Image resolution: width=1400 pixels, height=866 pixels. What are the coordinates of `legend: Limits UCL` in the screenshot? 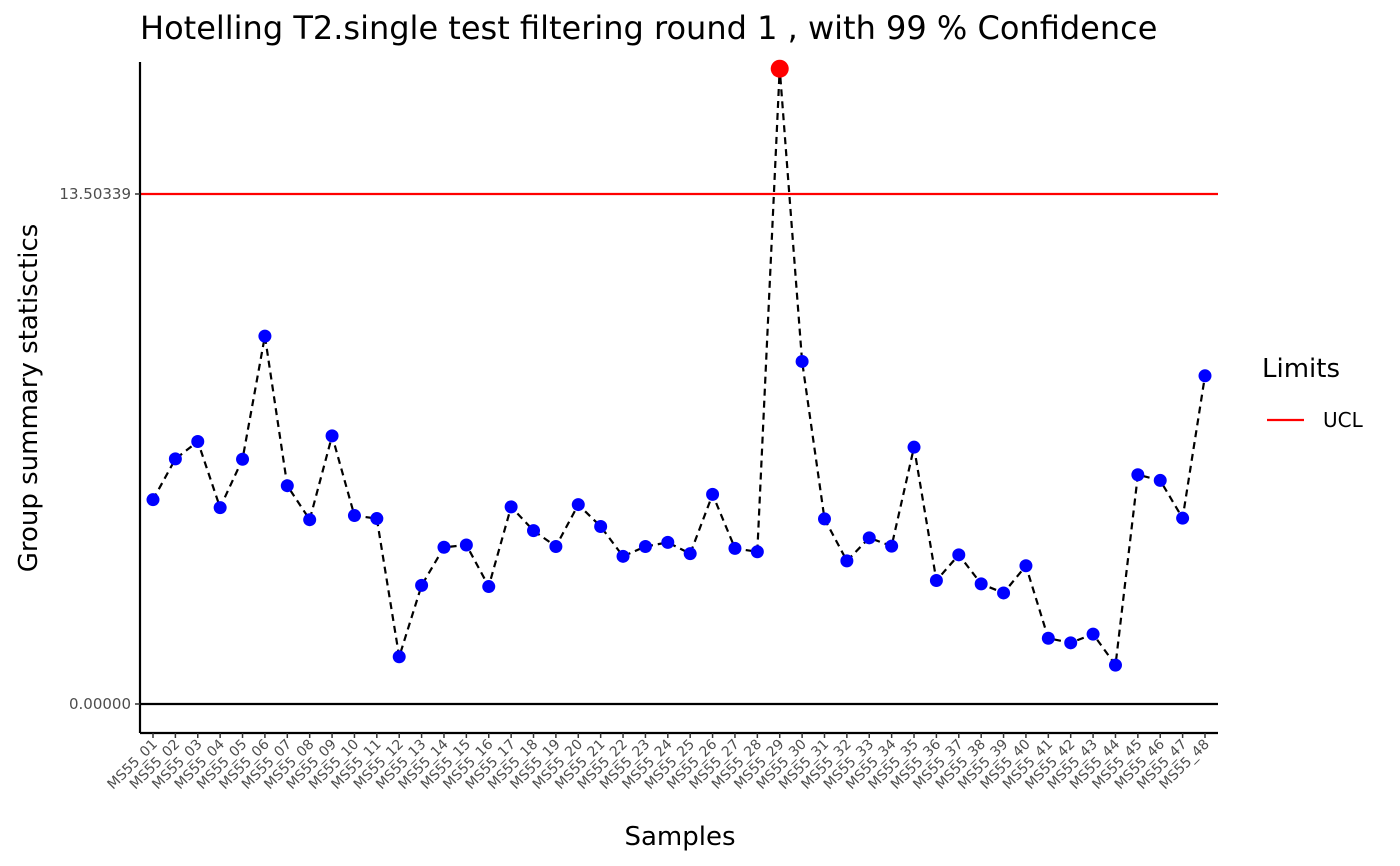 It's located at (1313, 393).